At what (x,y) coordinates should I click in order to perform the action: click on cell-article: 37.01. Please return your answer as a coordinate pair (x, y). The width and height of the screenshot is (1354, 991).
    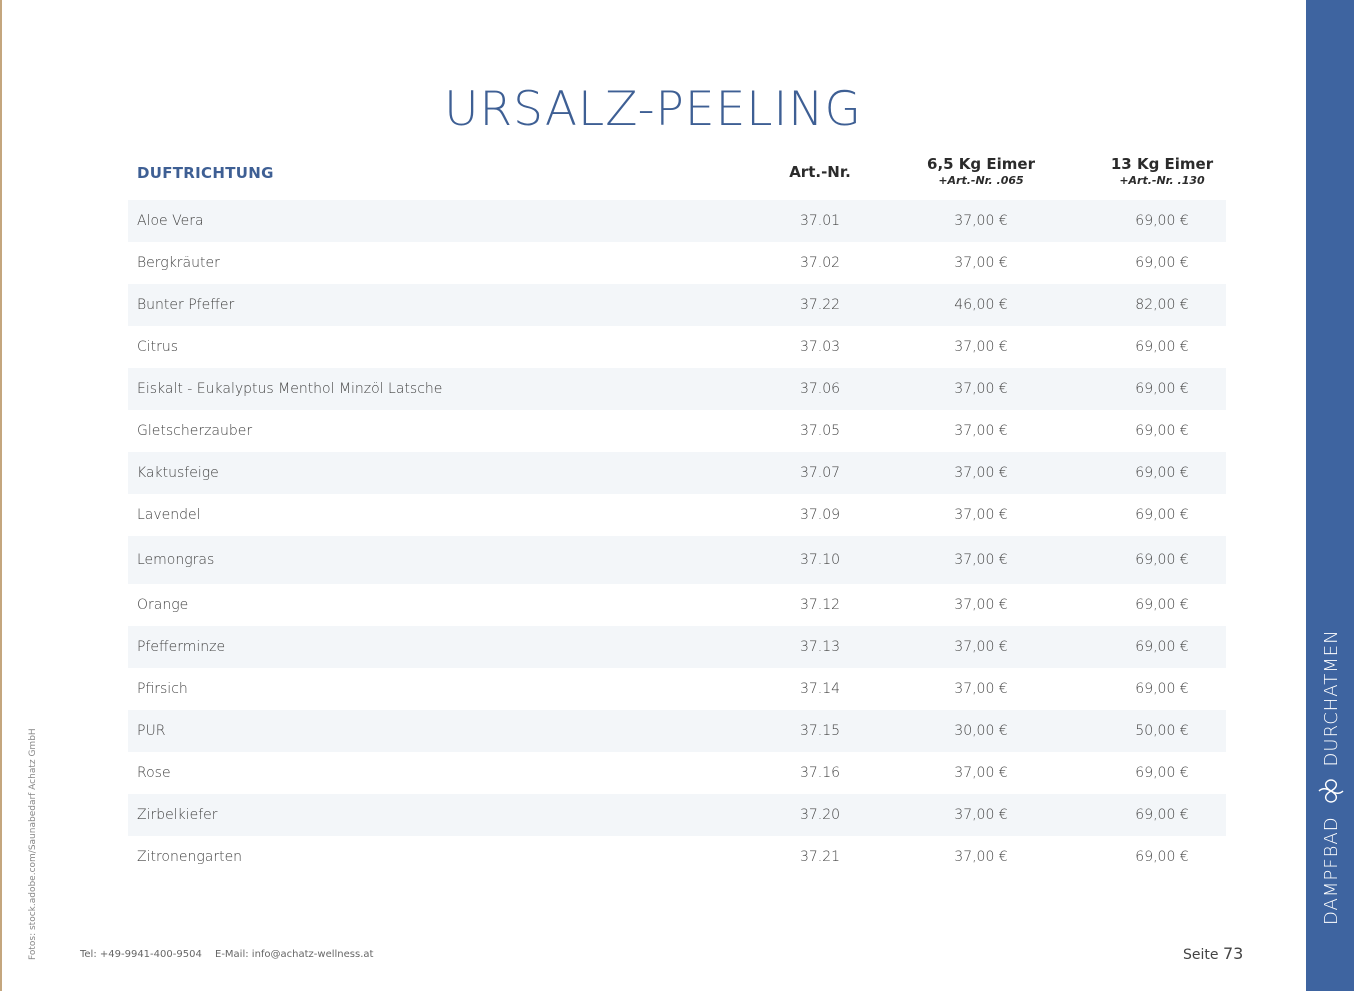
    Looking at the image, I should click on (820, 221).